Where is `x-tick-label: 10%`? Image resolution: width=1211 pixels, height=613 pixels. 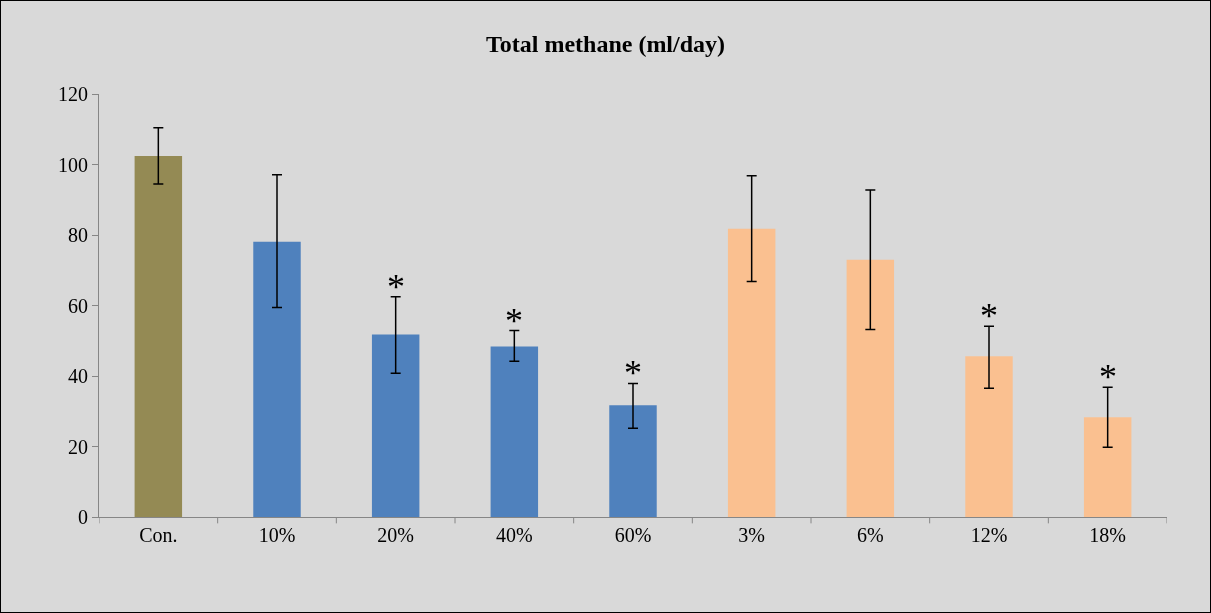
x-tick-label: 10% is located at coordinates (277, 535).